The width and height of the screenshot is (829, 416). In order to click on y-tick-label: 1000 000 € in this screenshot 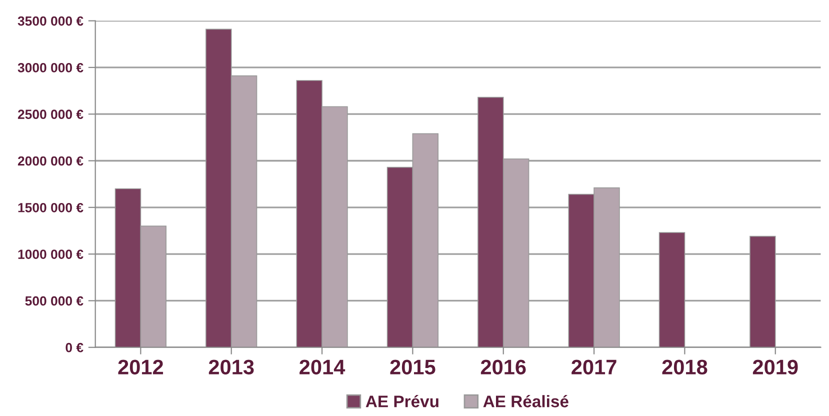, I will do `click(51, 254)`.